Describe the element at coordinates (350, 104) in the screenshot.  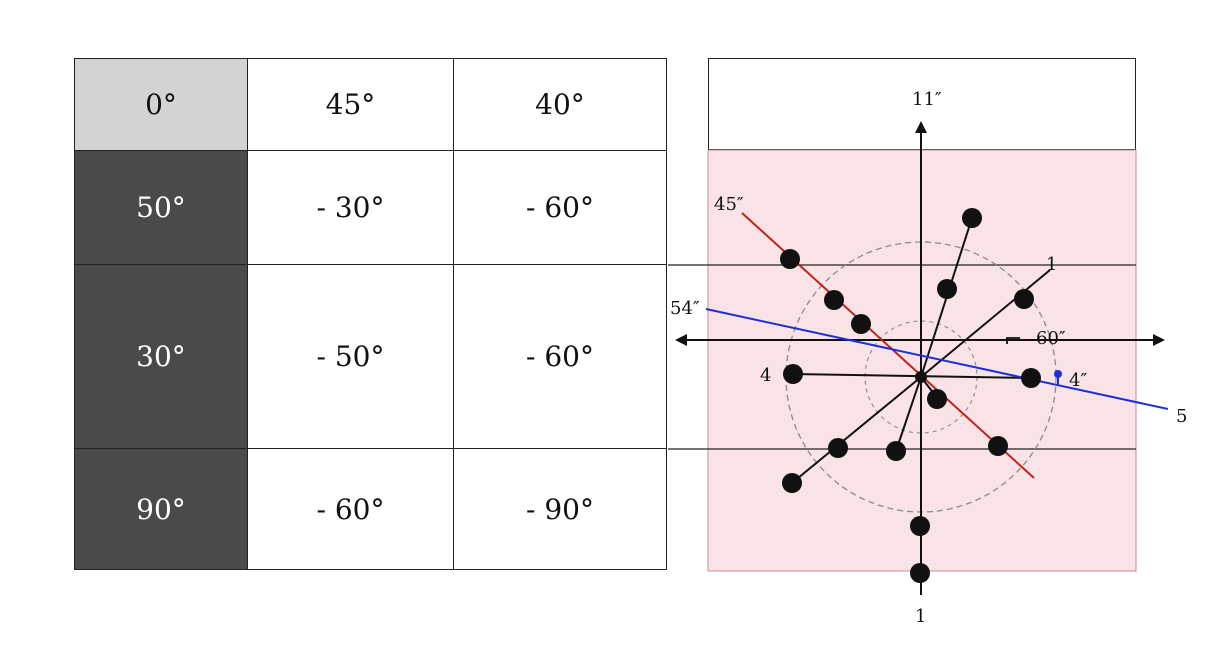
I see `table-header-cell: 45°` at that location.